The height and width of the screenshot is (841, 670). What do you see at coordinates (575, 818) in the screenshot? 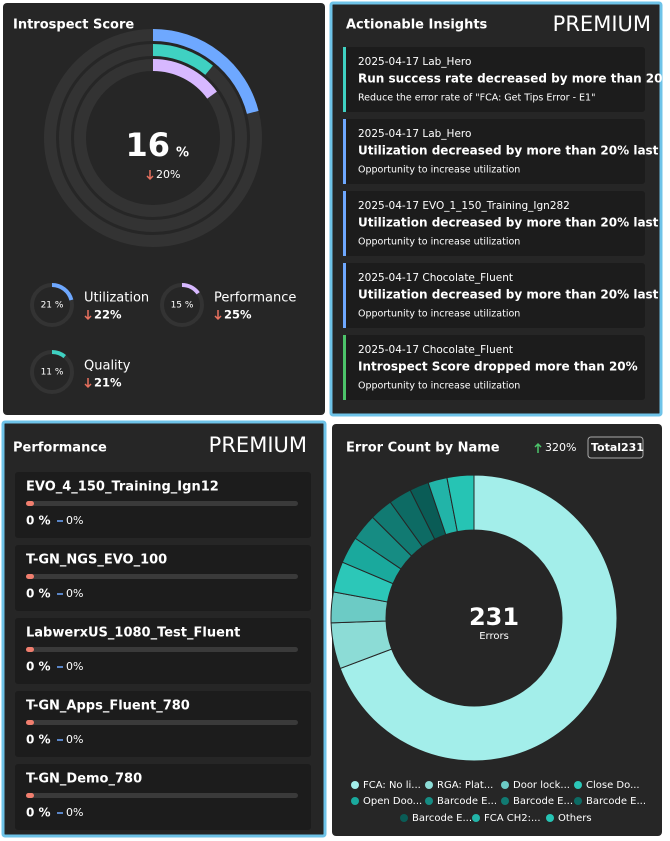
I see `legend-label: Others` at bounding box center [575, 818].